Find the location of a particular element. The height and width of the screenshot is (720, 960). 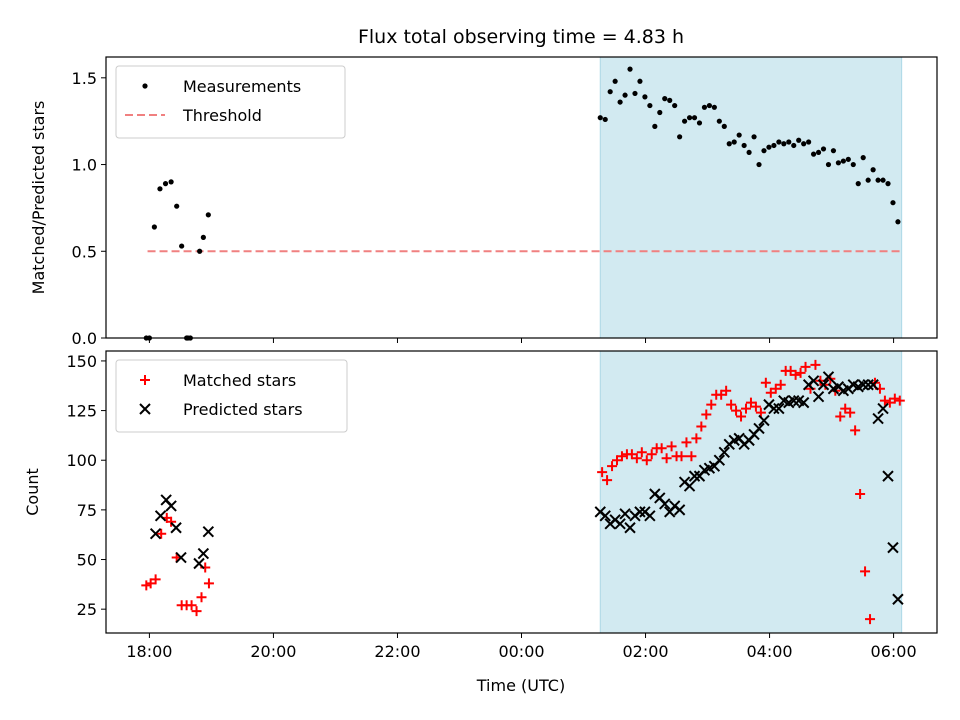

y-tick-label: 25 is located at coordinates (87, 609).